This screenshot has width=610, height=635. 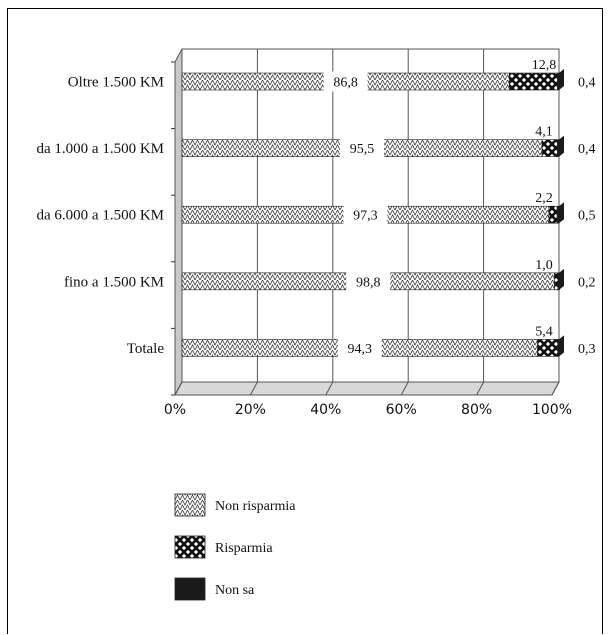 I want to click on value-label-non-risparmia: 98,8, so click(x=368, y=282).